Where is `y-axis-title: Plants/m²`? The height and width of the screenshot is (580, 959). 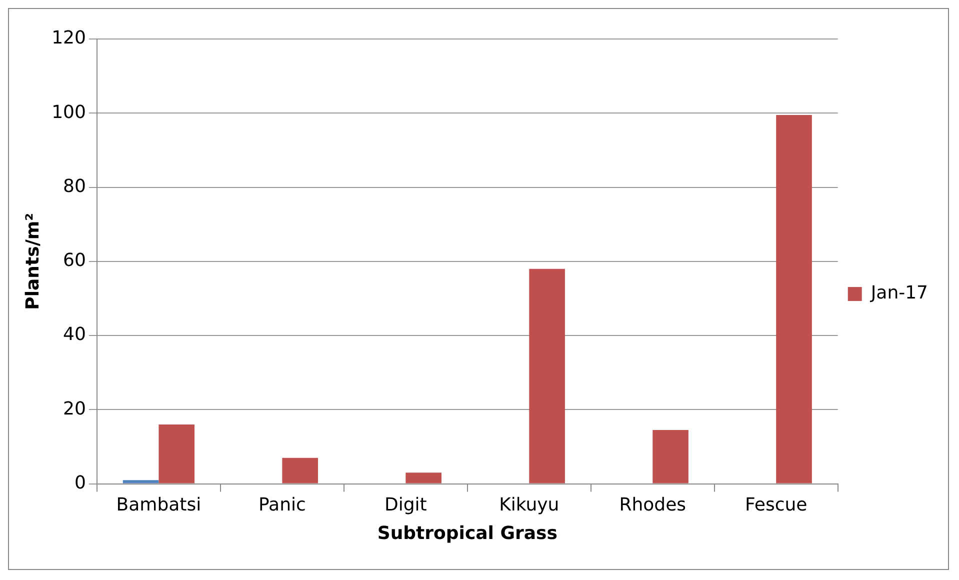 y-axis-title: Plants/m² is located at coordinates (33, 261).